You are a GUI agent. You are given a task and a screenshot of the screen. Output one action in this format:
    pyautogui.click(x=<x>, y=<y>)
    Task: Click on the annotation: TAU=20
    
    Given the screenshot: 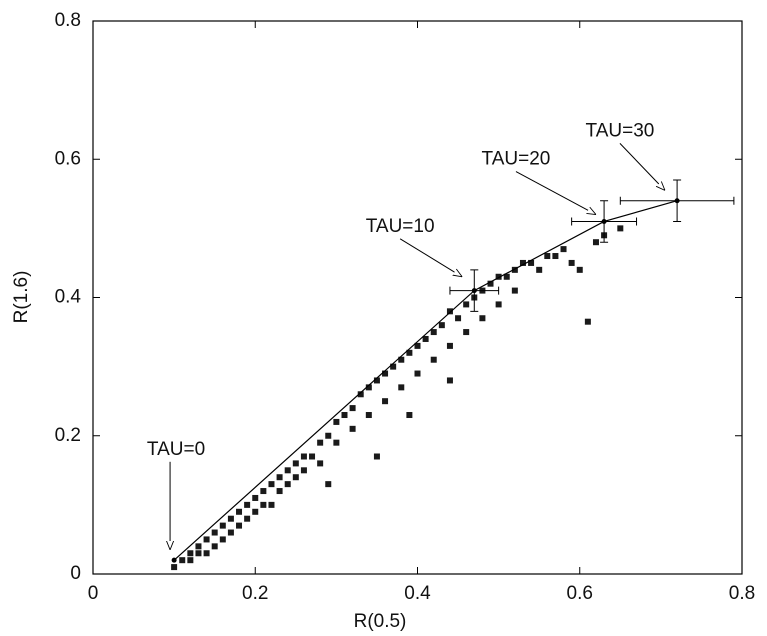 What is the action you would take?
    pyautogui.click(x=516, y=159)
    